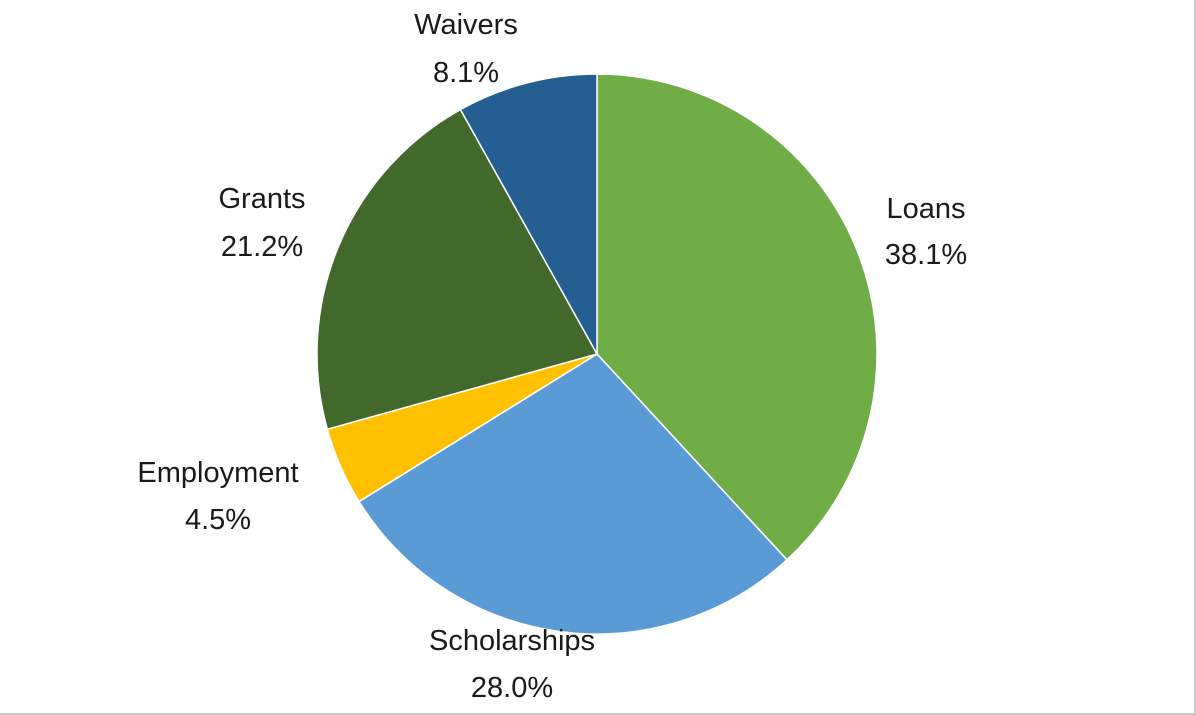 The width and height of the screenshot is (1196, 715). Describe the element at coordinates (217, 473) in the screenshot. I see `slice-label-employment-name: Employment` at that location.